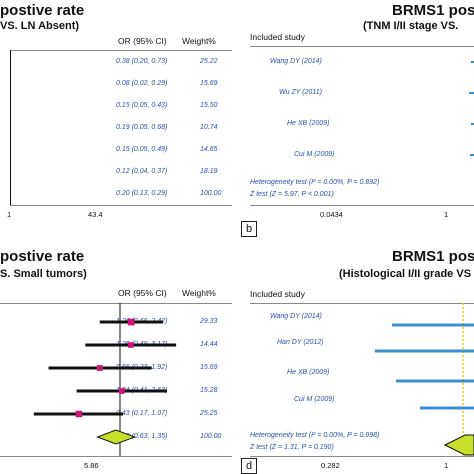 The image size is (474, 474). I want to click on panel-b-z-test: Z test (Z = 5.97, P < 0.001), so click(292, 194).